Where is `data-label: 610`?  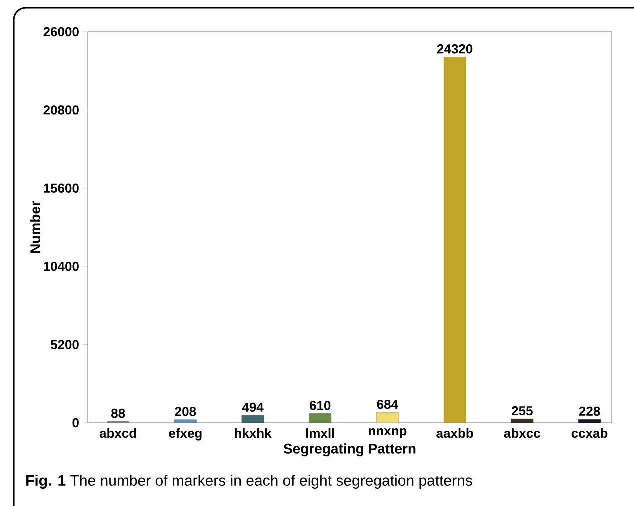
data-label: 610 is located at coordinates (320, 405).